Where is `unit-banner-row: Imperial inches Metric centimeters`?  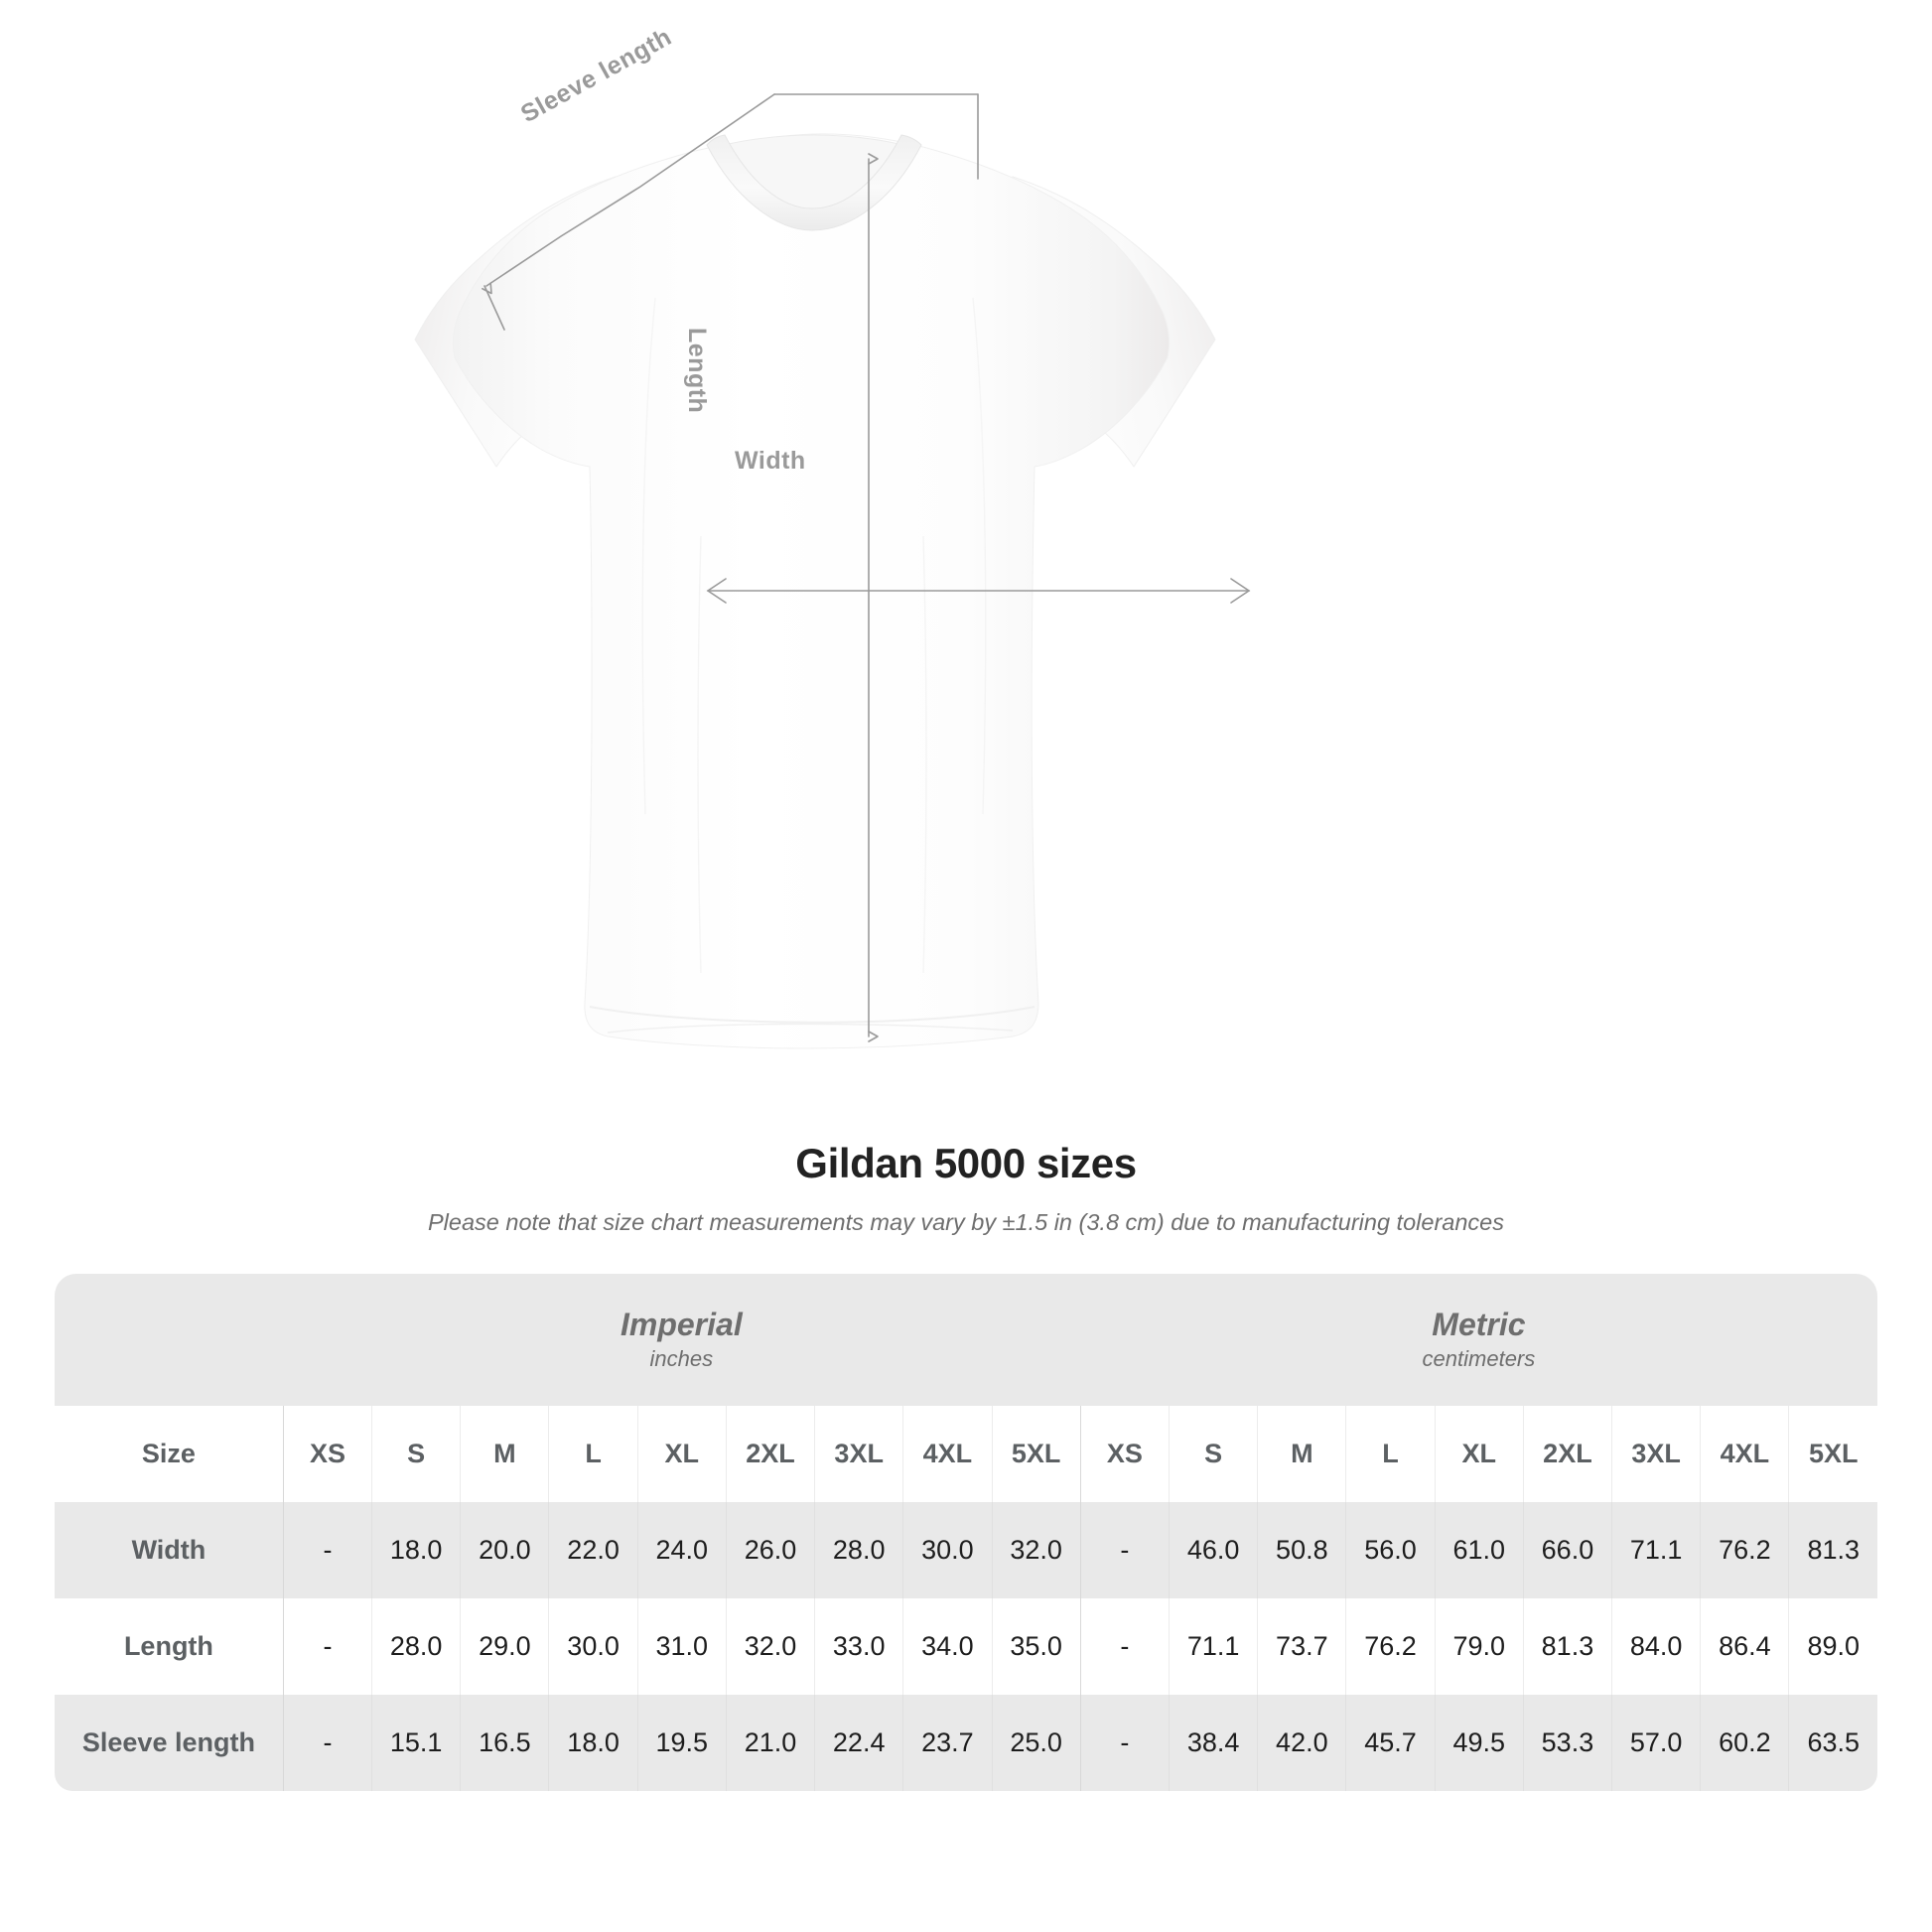 unit-banner-row: Imperial inches Metric centimeters is located at coordinates (966, 1340).